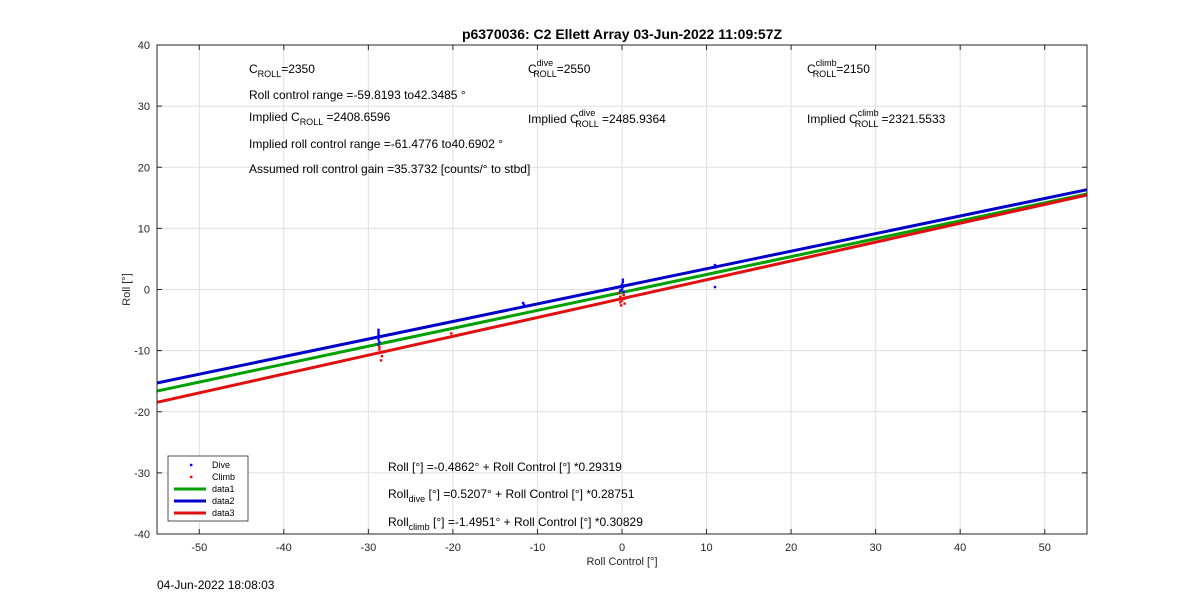 The image size is (1200, 601). I want to click on c-roll-climb-annotation: Cclimb ROLL=2150, so click(838, 68).